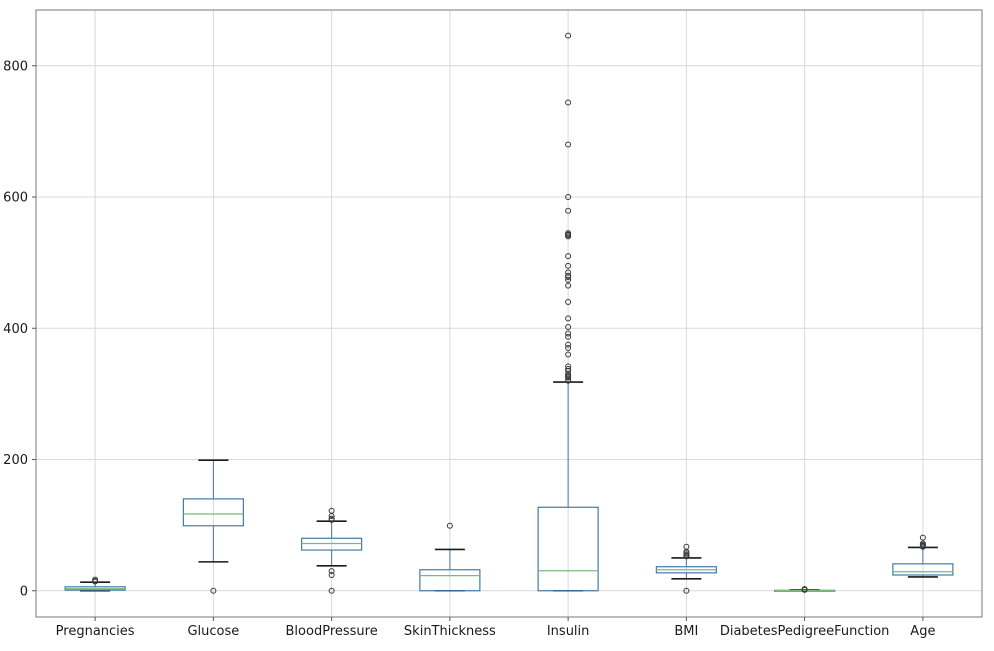 The image size is (994, 651). What do you see at coordinates (922, 631) in the screenshot?
I see `x-tick-label-age: Age` at bounding box center [922, 631].